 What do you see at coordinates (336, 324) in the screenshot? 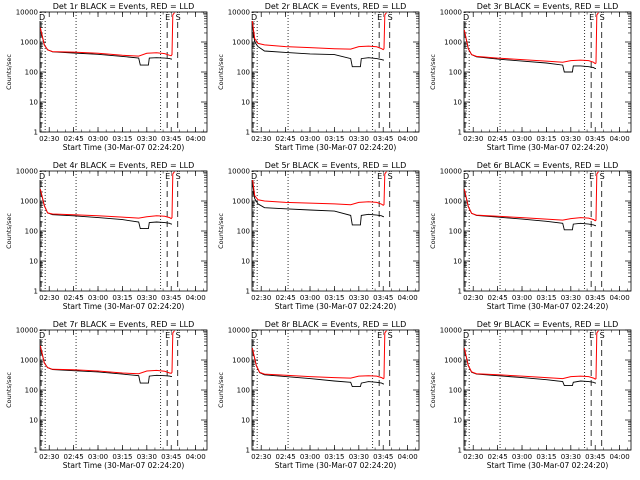
I see `panel-title: Det 8r BLACK = Events, RED = LLD` at bounding box center [336, 324].